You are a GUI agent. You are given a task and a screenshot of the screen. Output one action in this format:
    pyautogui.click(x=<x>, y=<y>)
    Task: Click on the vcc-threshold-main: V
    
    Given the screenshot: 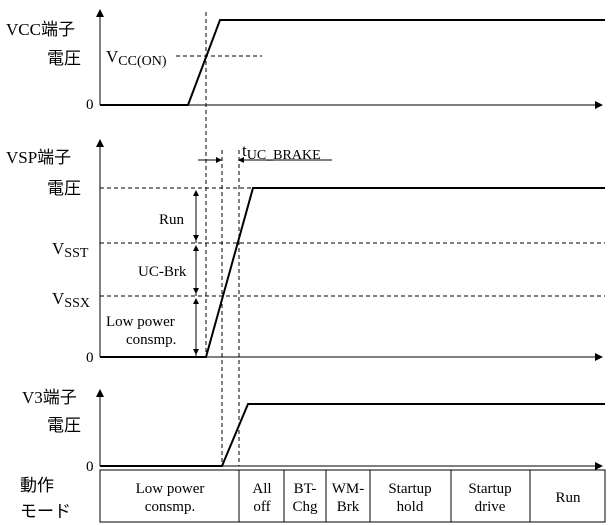 What is the action you would take?
    pyautogui.click(x=112, y=56)
    